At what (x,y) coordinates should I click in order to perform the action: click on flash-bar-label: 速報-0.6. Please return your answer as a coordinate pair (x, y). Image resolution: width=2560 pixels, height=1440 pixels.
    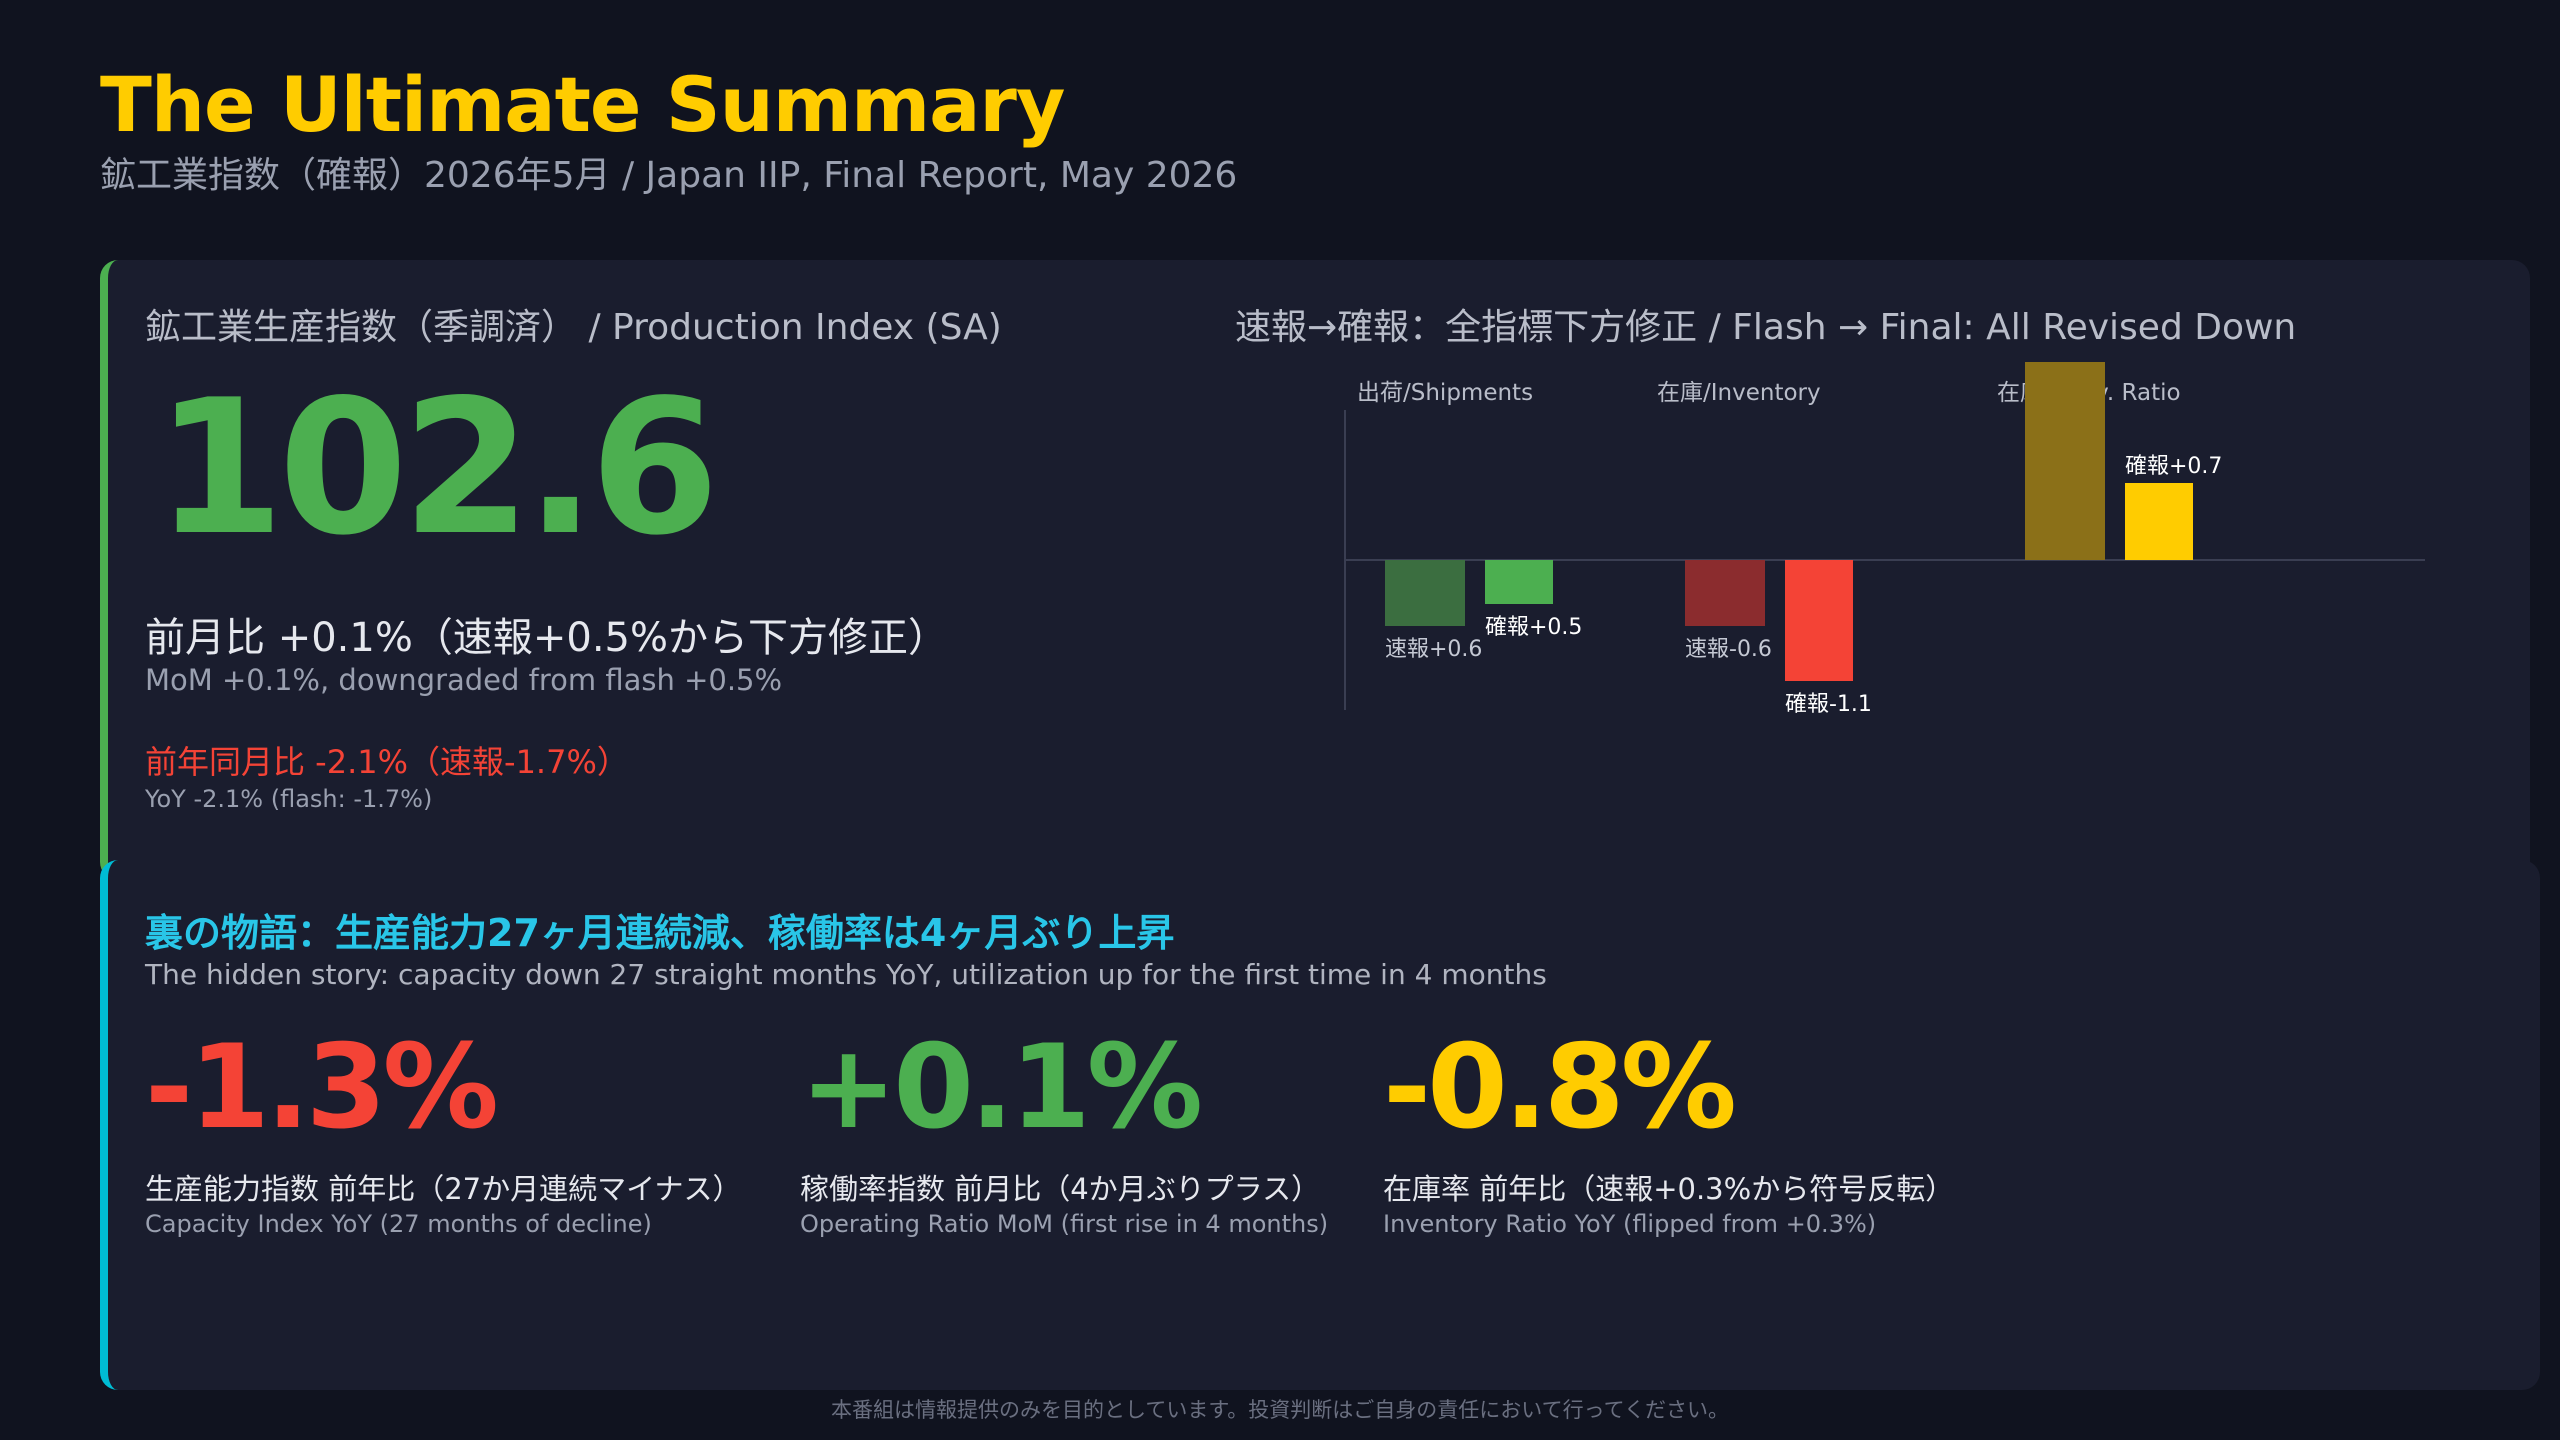
    Looking at the image, I should click on (1728, 649).